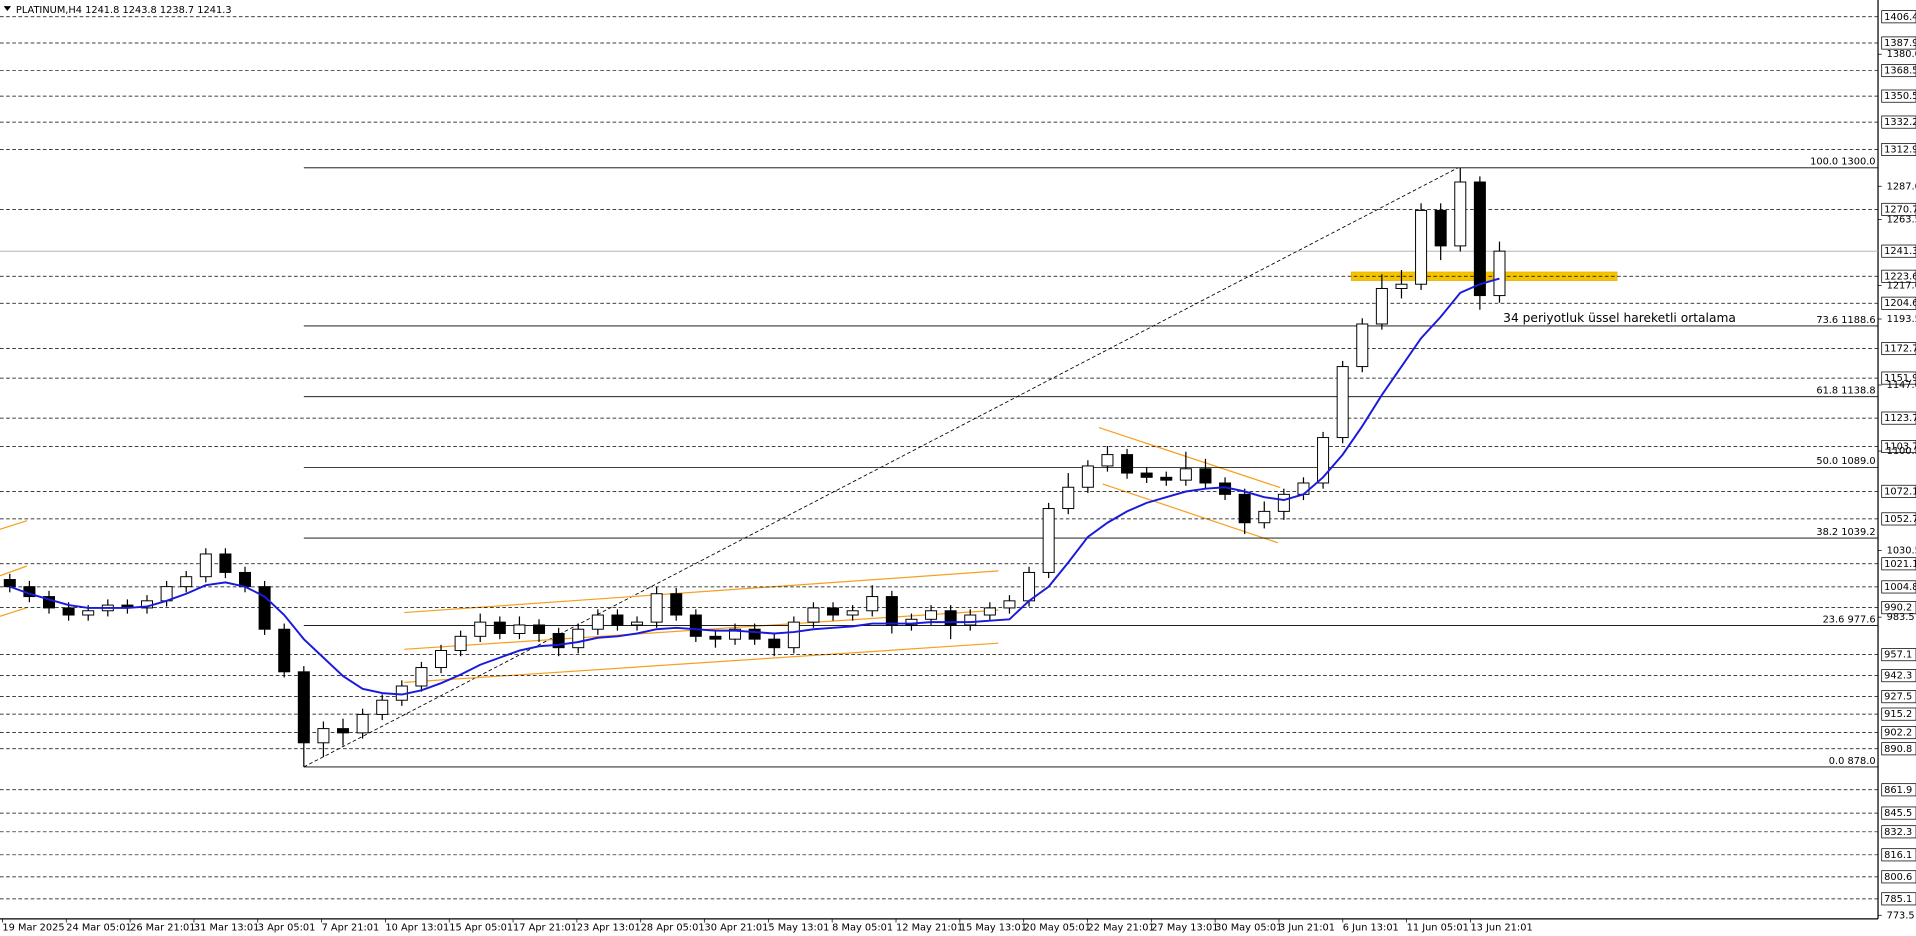  I want to click on x-tick-label: 15 Apr 05:01, so click(481, 927).